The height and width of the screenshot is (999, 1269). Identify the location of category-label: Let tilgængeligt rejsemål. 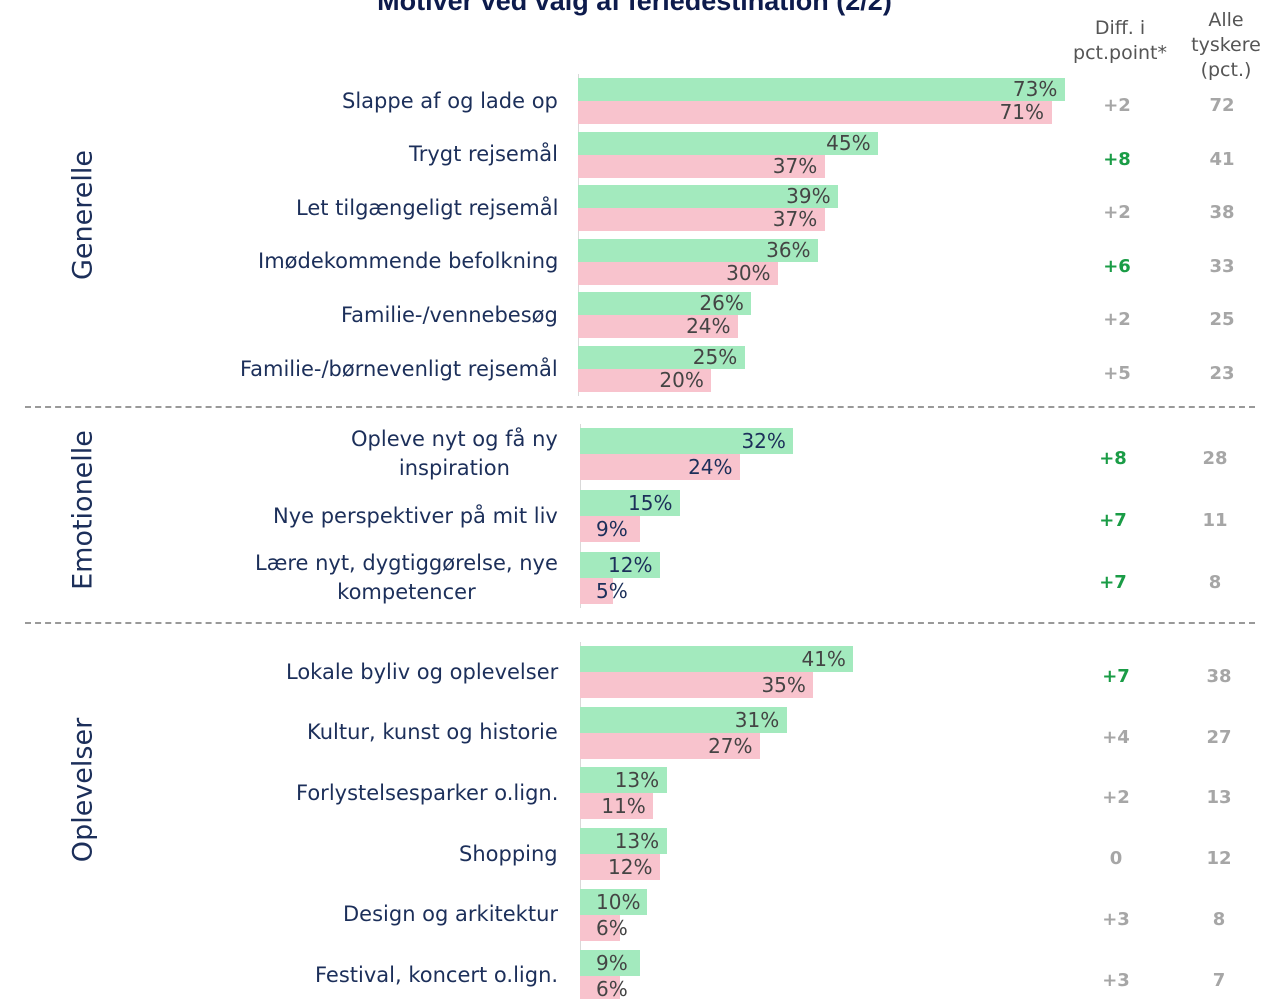
(427, 207).